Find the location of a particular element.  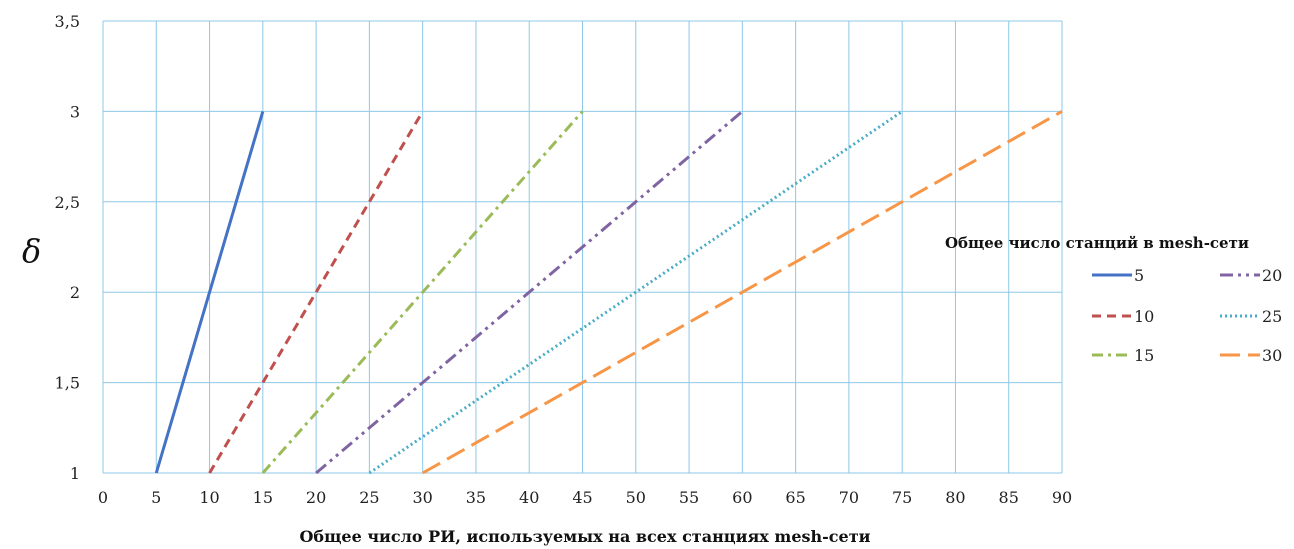

x-tick-label: 15 is located at coordinates (263, 497).